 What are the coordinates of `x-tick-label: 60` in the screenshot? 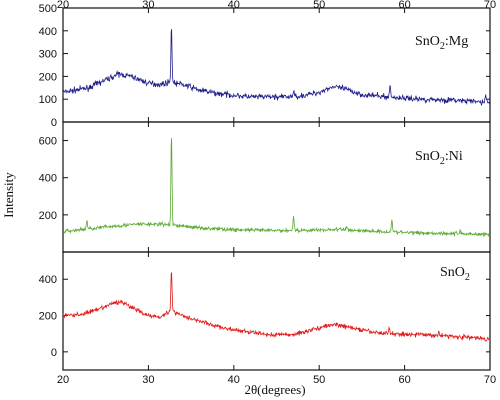 It's located at (404, 380).